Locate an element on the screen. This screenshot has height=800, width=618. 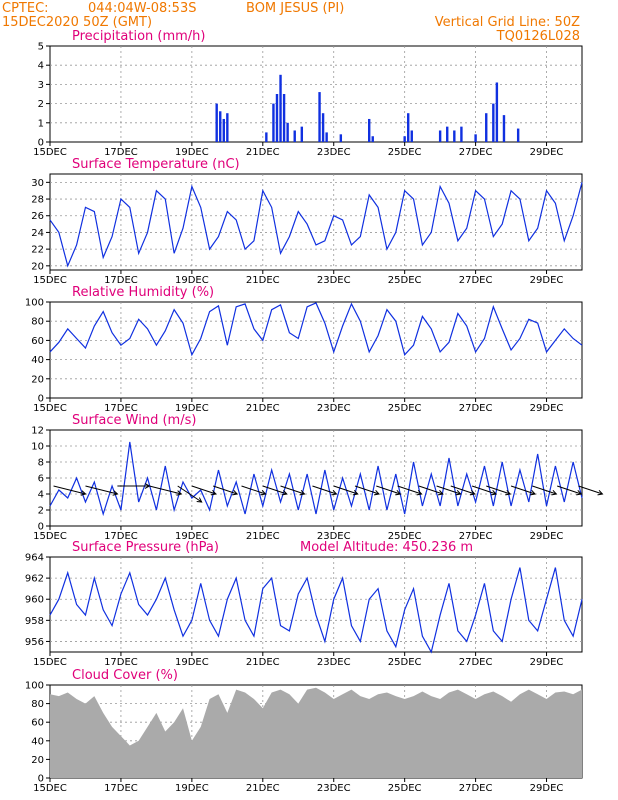
precip-xtick-label: 23DEC is located at coordinates (334, 152).